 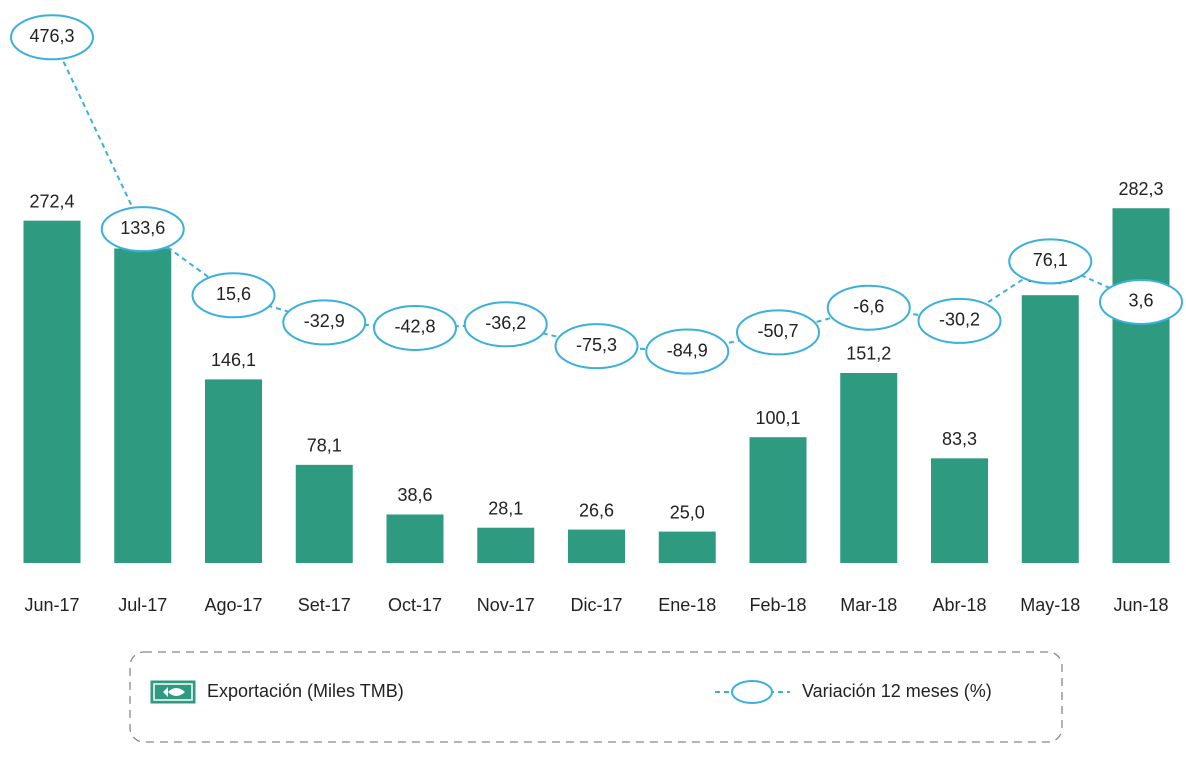 I want to click on data-label: 26,6, so click(x=596, y=510).